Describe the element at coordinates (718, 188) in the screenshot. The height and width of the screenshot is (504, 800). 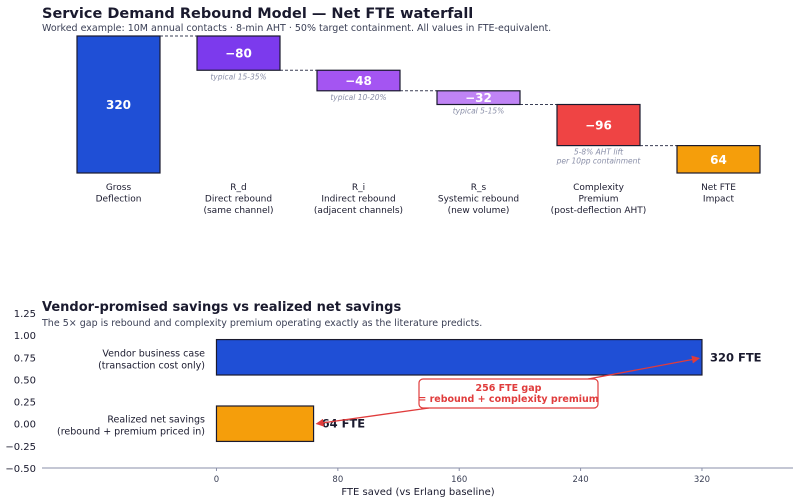
I see `category-label: Net FTE` at that location.